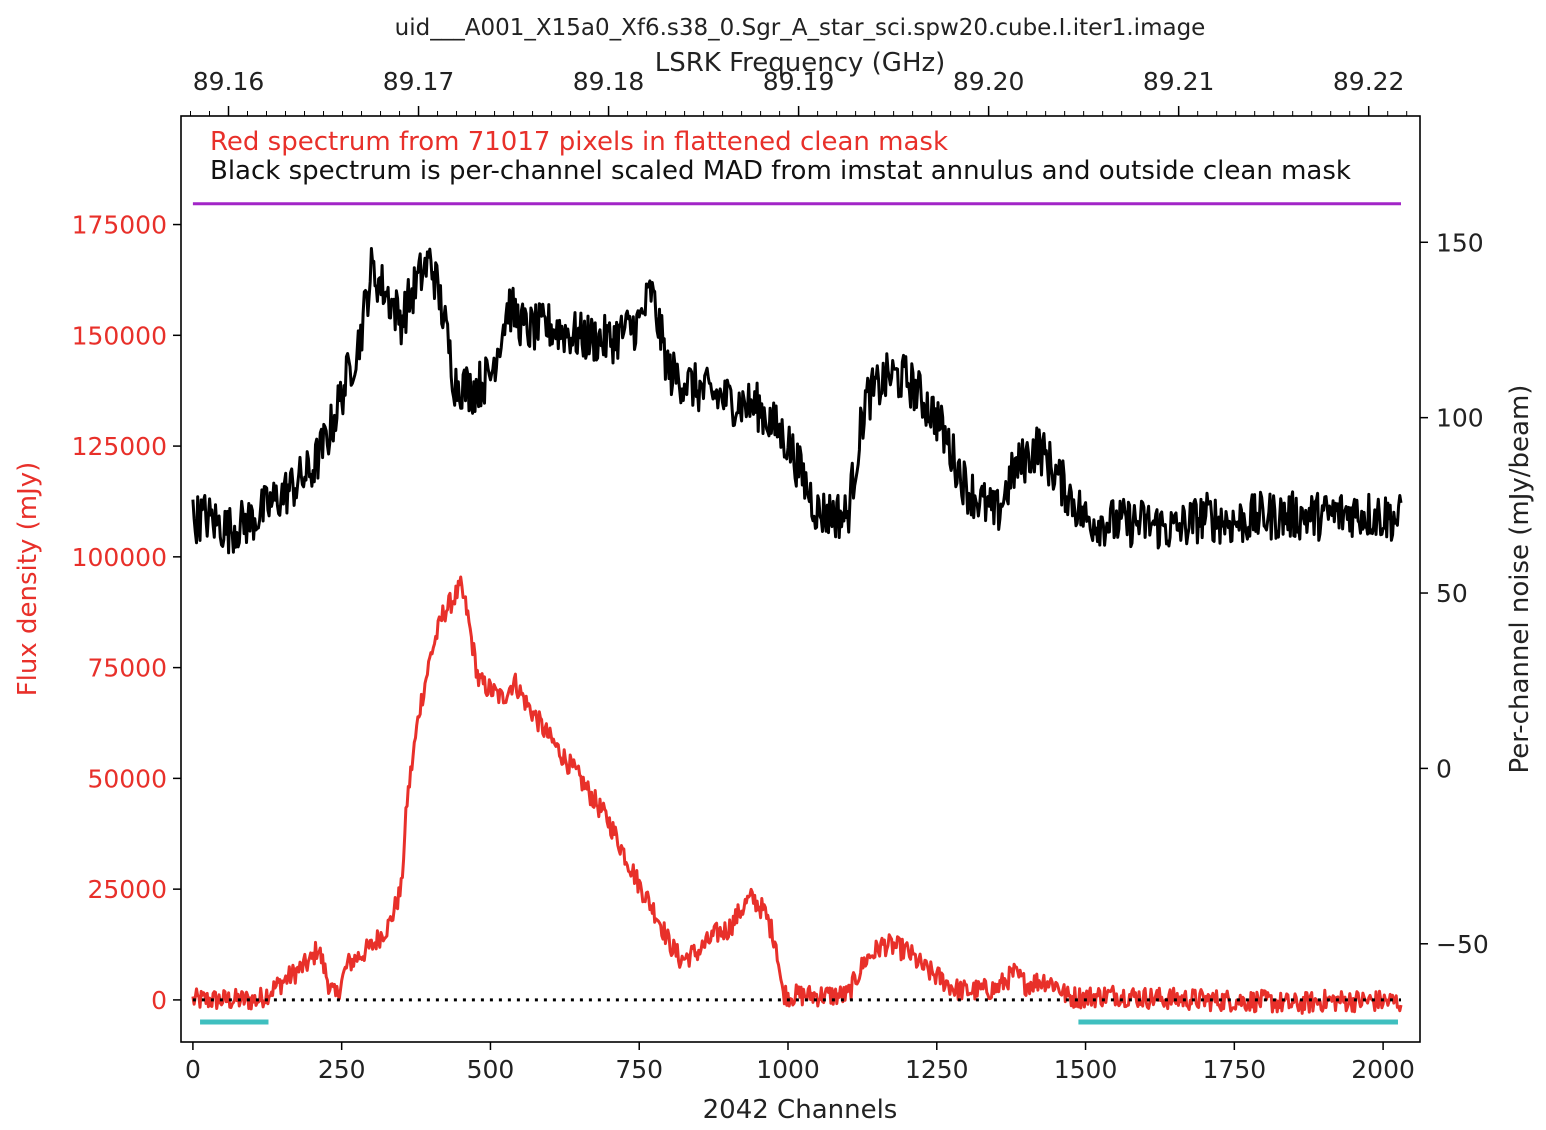  I want to click on x-tick-label-3: 750, so click(639, 1069).